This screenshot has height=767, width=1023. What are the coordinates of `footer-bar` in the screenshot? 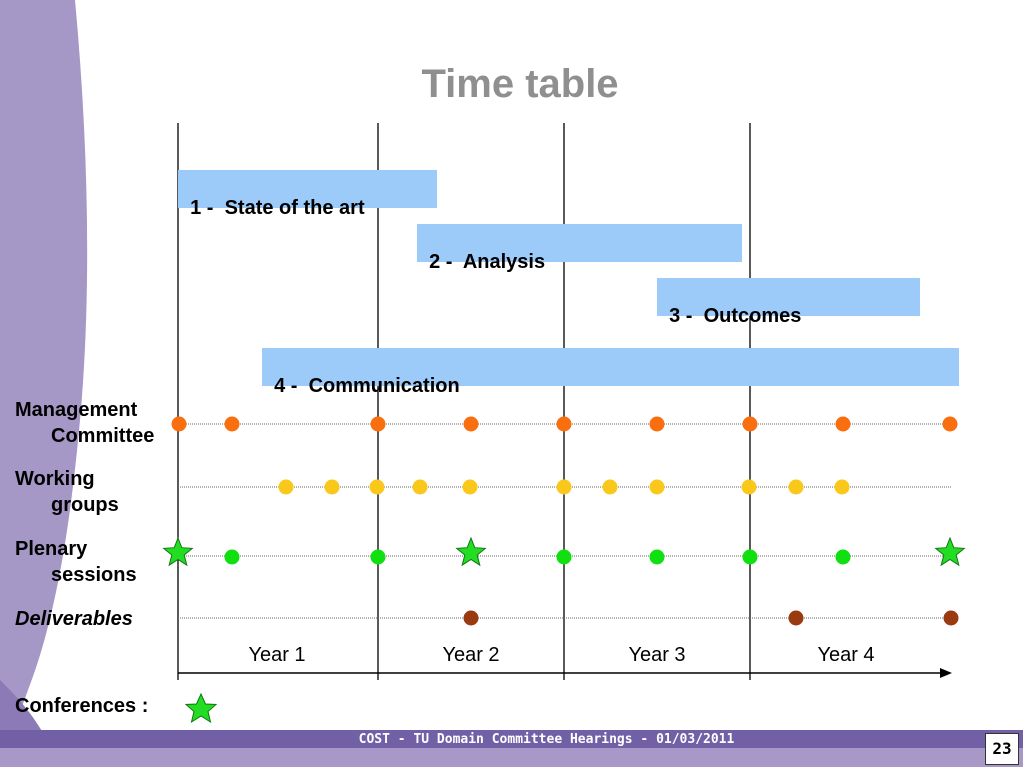 It's located at (511, 739).